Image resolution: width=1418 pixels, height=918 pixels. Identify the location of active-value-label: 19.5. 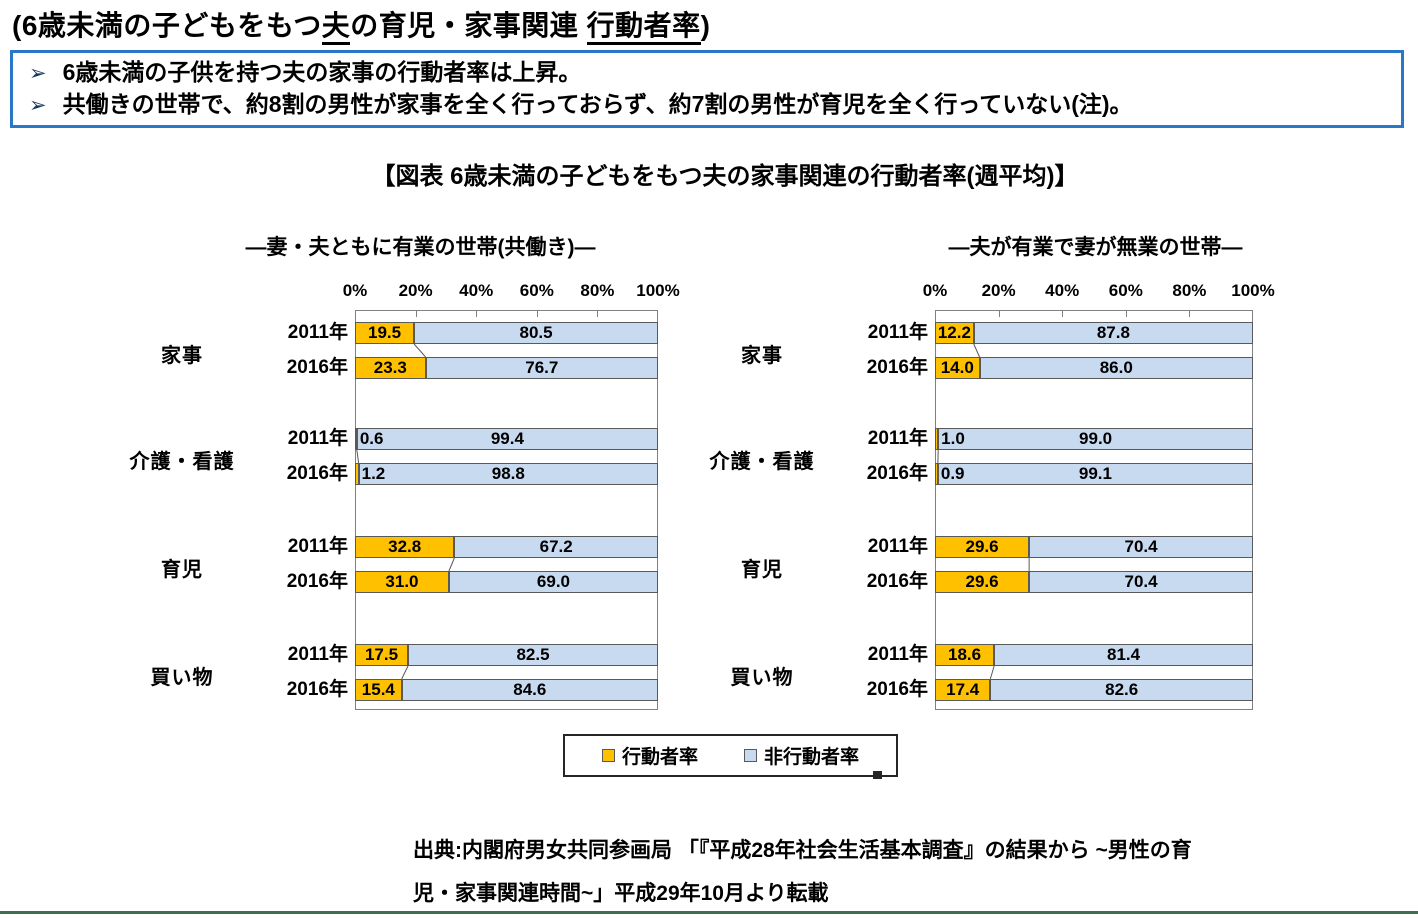
(384, 332).